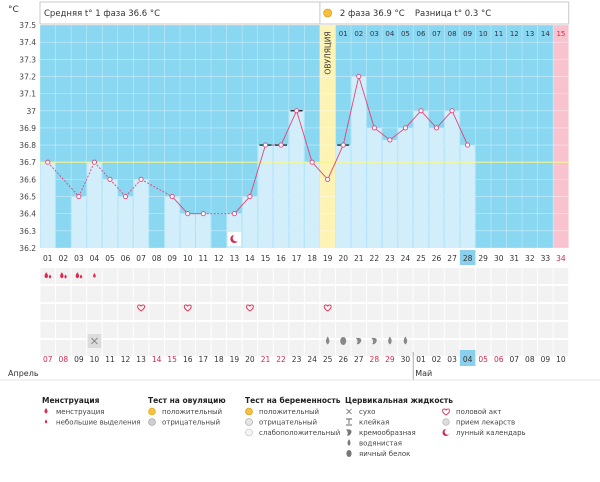  I want to click on egg-white-icon, so click(349, 453).